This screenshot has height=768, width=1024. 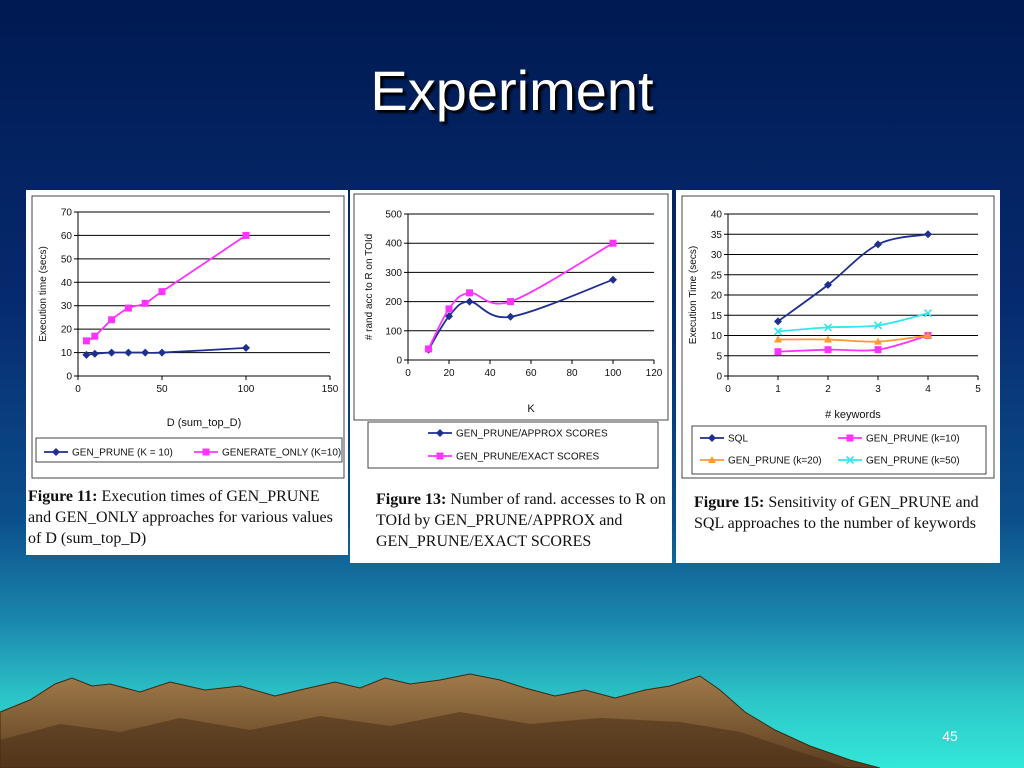 What do you see at coordinates (393, 331) in the screenshot?
I see `y-tick-label: 100` at bounding box center [393, 331].